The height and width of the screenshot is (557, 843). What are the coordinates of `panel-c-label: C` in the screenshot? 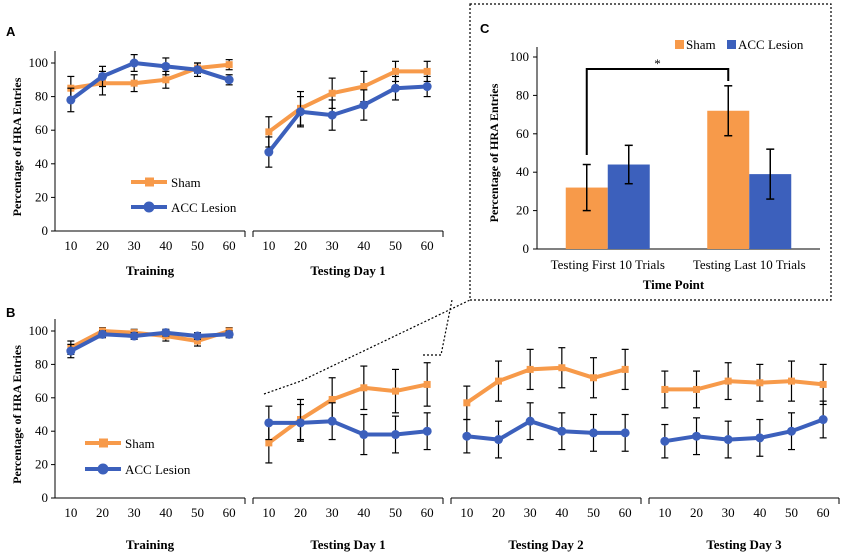 It's located at (485, 28).